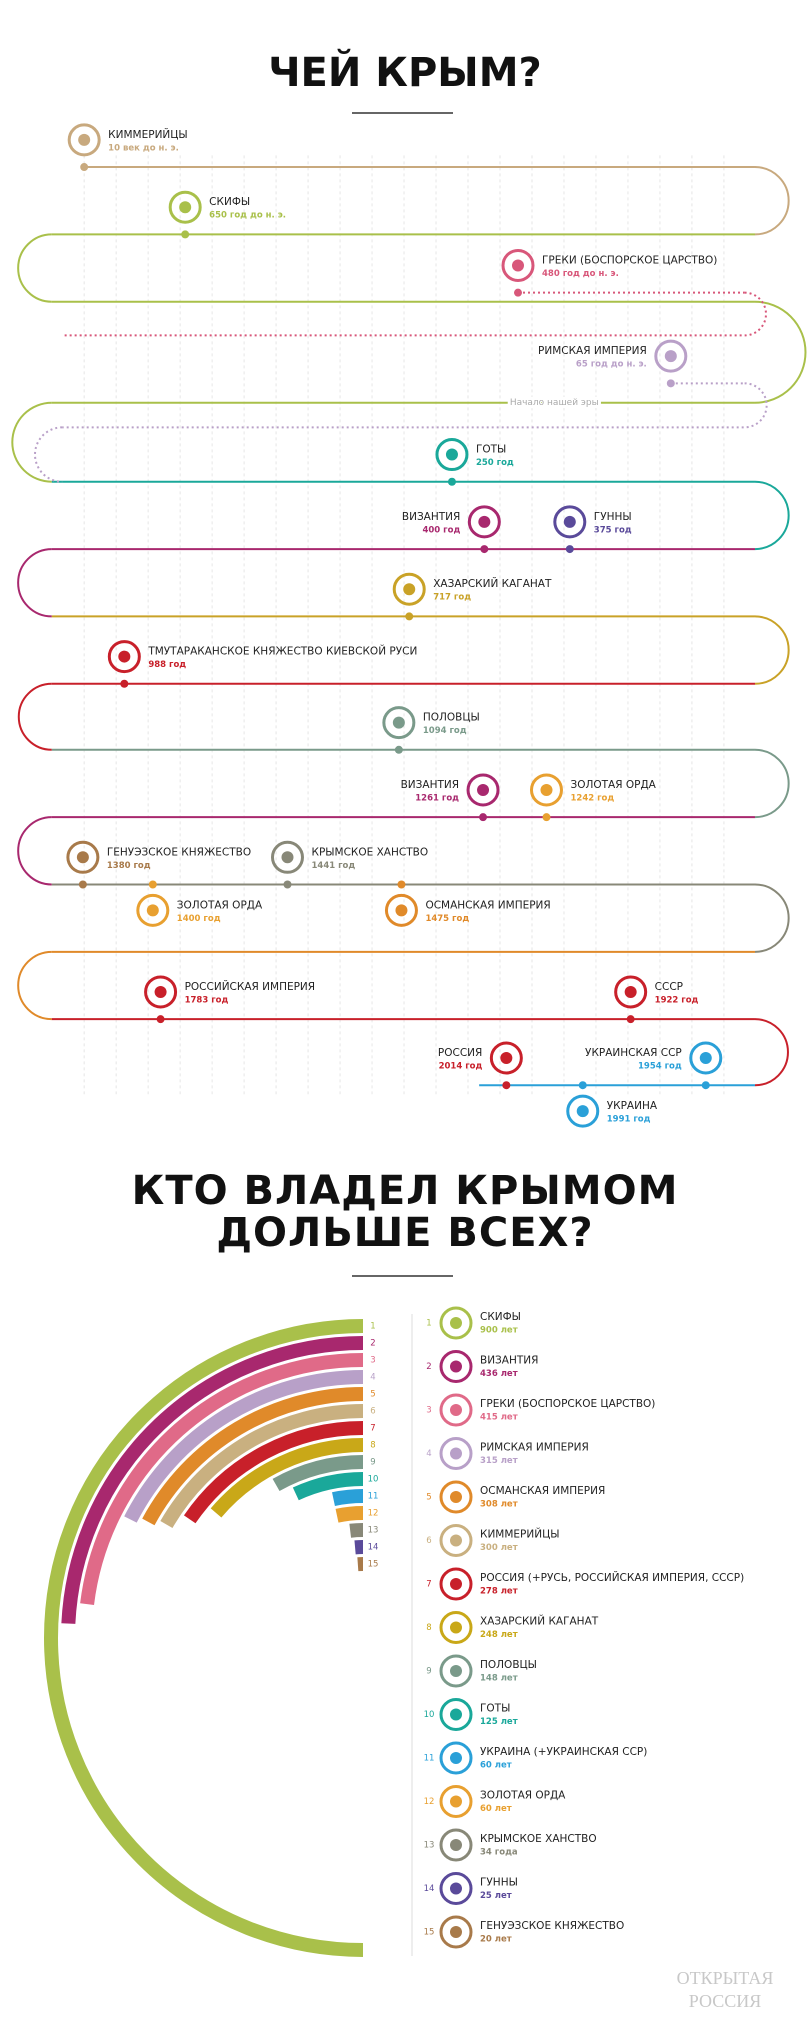 The image size is (811, 2044). I want to click on legend-value: 900 лет, so click(499, 1331).